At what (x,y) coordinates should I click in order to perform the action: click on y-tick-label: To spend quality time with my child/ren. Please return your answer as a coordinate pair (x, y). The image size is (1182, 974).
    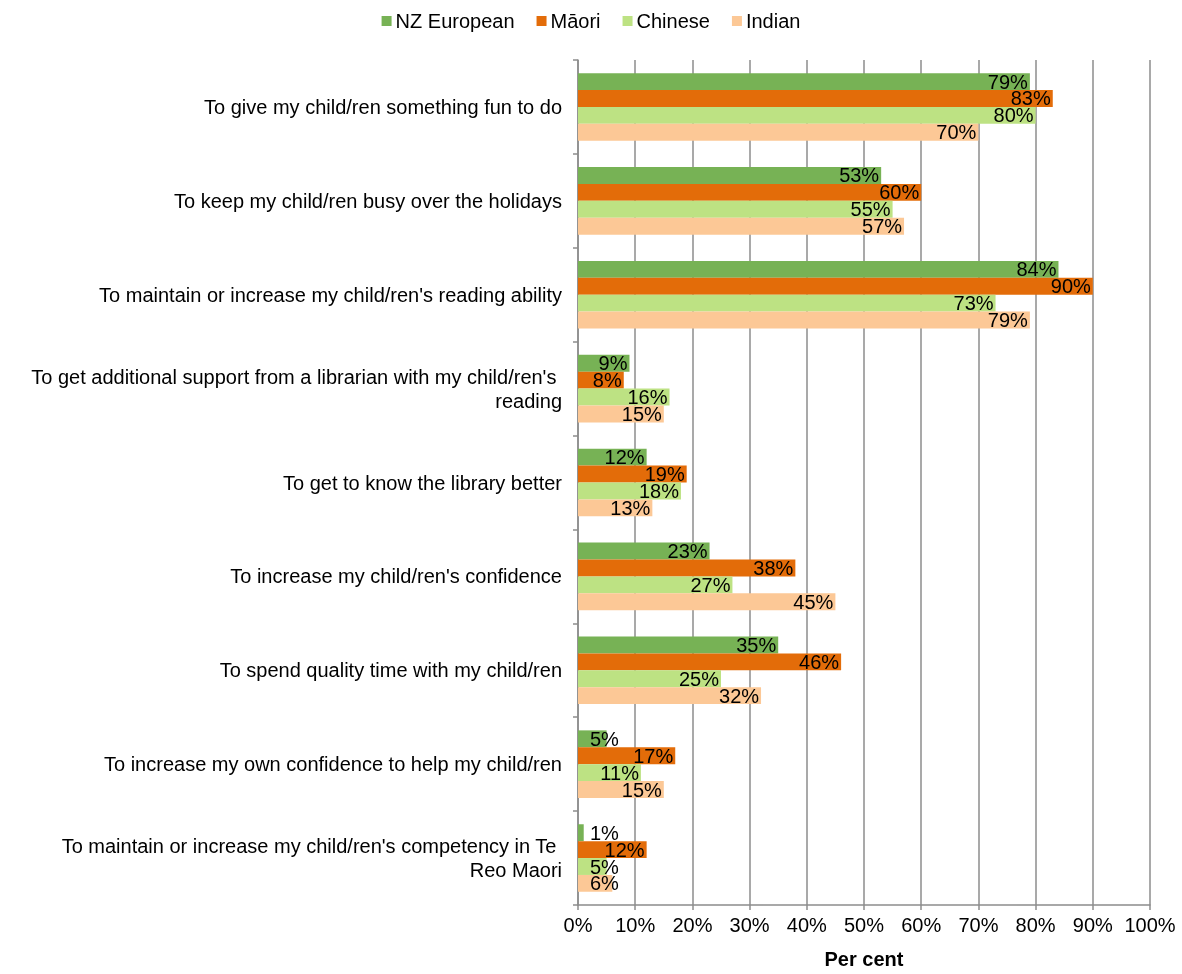
    Looking at the image, I should click on (390, 670).